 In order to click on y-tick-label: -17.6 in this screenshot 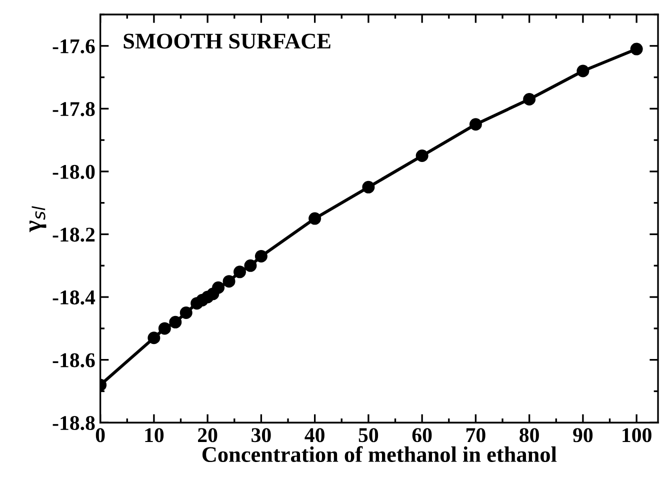, I will do `click(73, 46)`.